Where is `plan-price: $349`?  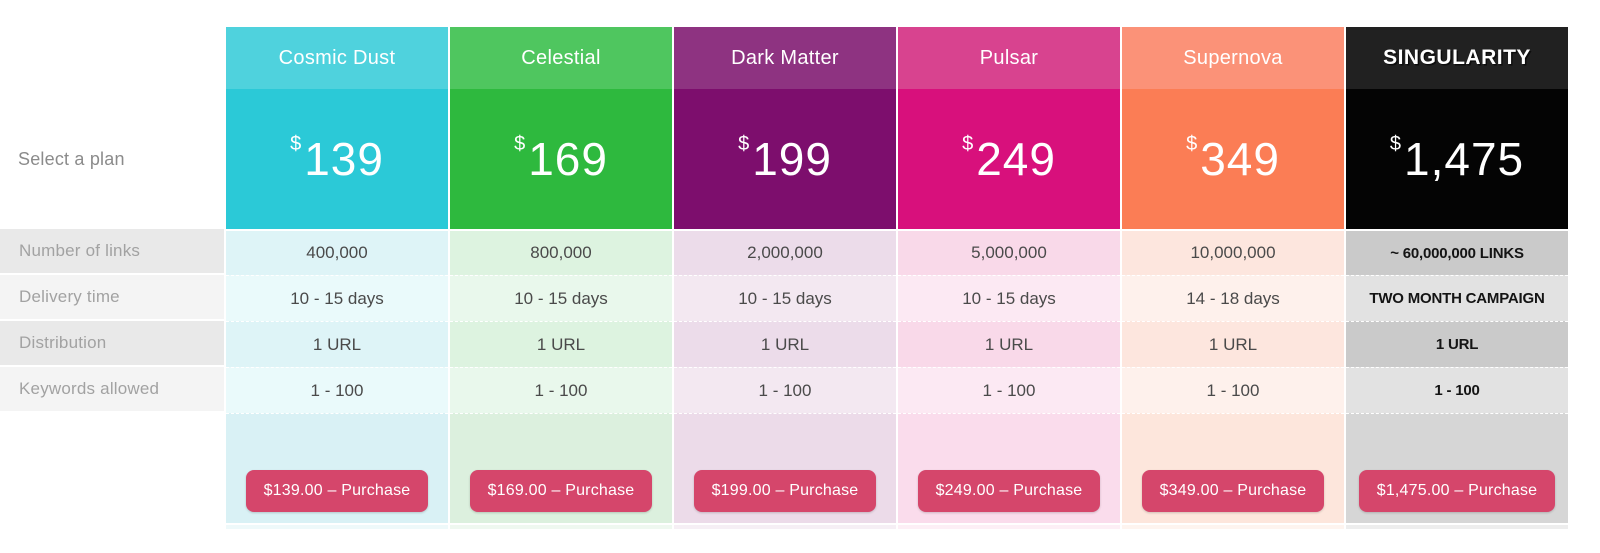 plan-price: $349 is located at coordinates (1233, 159).